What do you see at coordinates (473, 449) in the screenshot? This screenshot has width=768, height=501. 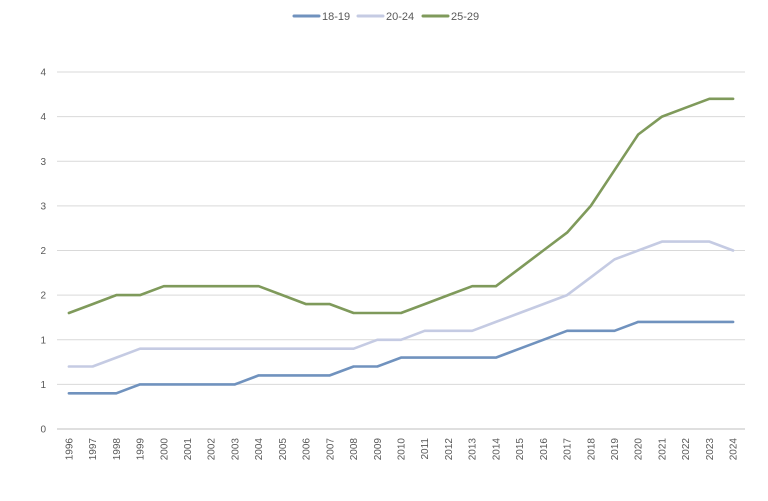 I see `x-tick-label: 2013` at bounding box center [473, 449].